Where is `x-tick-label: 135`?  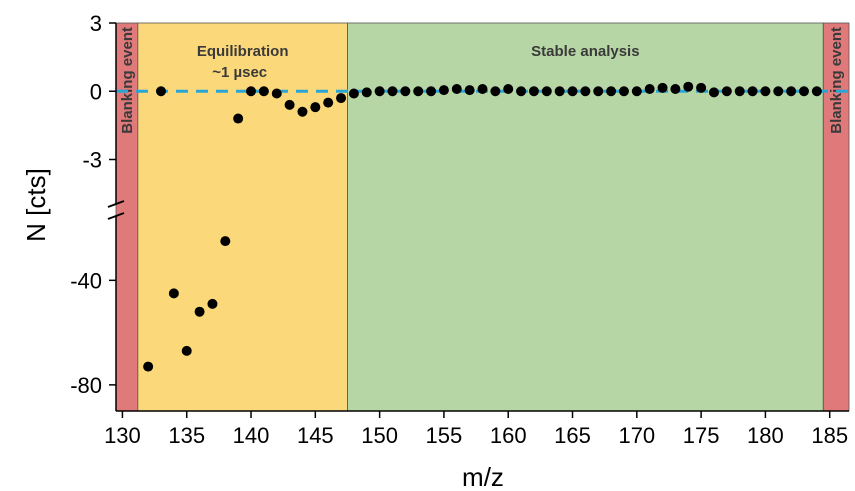
x-tick-label: 135 is located at coordinates (186, 435).